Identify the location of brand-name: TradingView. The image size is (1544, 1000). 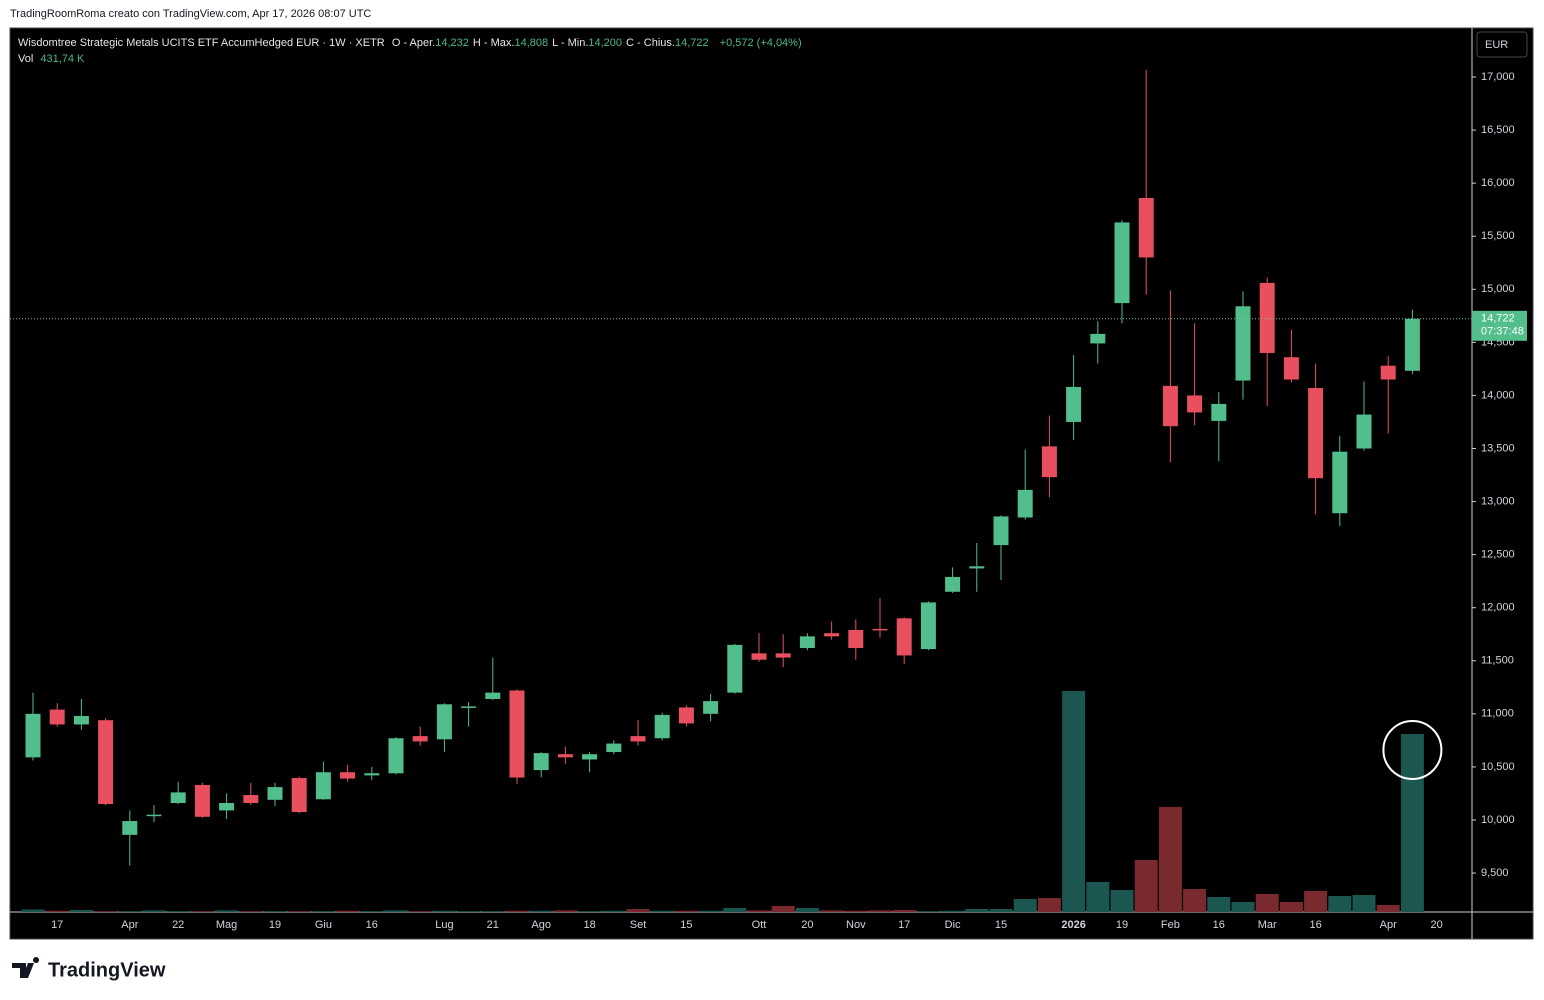
(107, 970).